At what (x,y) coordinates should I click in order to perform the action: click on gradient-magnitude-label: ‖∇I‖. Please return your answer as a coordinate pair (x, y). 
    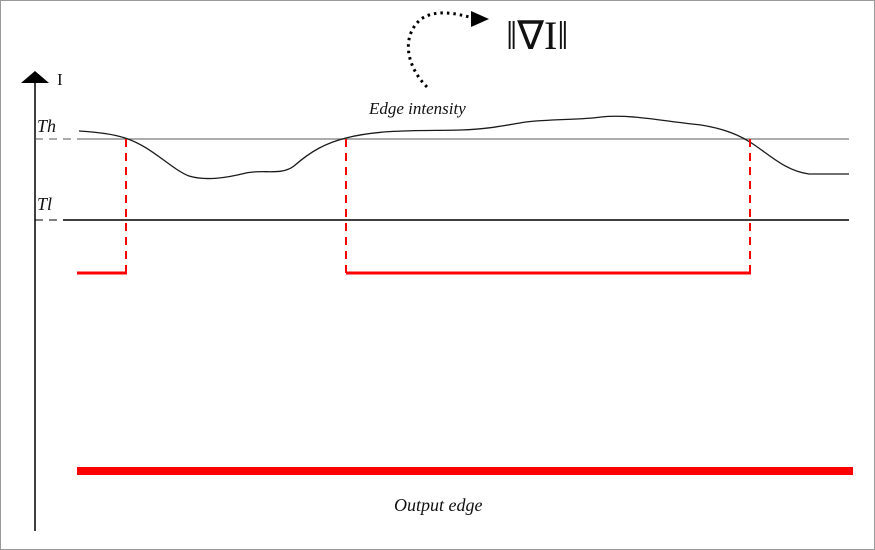
    Looking at the image, I should click on (537, 35).